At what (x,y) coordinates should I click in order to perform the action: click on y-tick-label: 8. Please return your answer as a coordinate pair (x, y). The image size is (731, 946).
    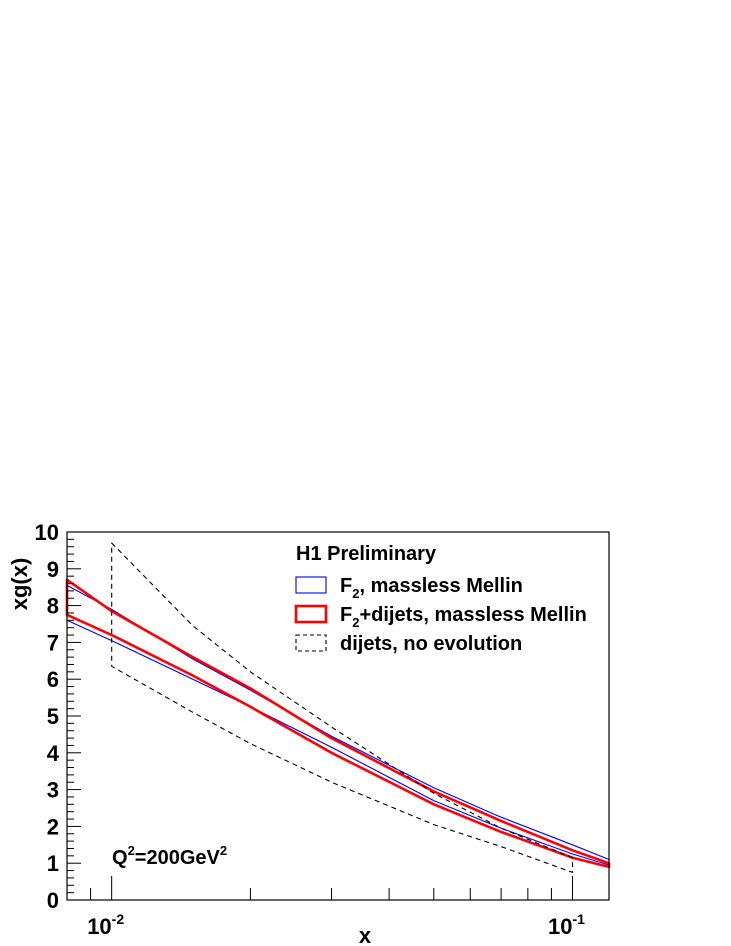
    Looking at the image, I should click on (53, 606).